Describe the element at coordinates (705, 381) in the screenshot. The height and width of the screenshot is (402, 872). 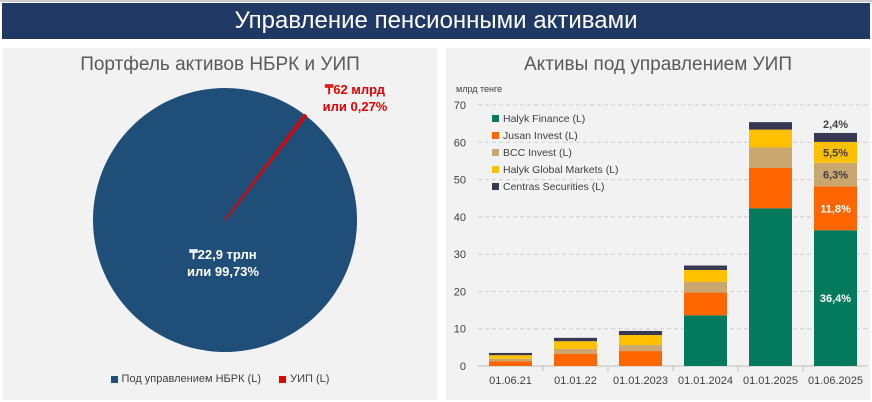
I see `x-tick-label: 01.01.2024` at that location.